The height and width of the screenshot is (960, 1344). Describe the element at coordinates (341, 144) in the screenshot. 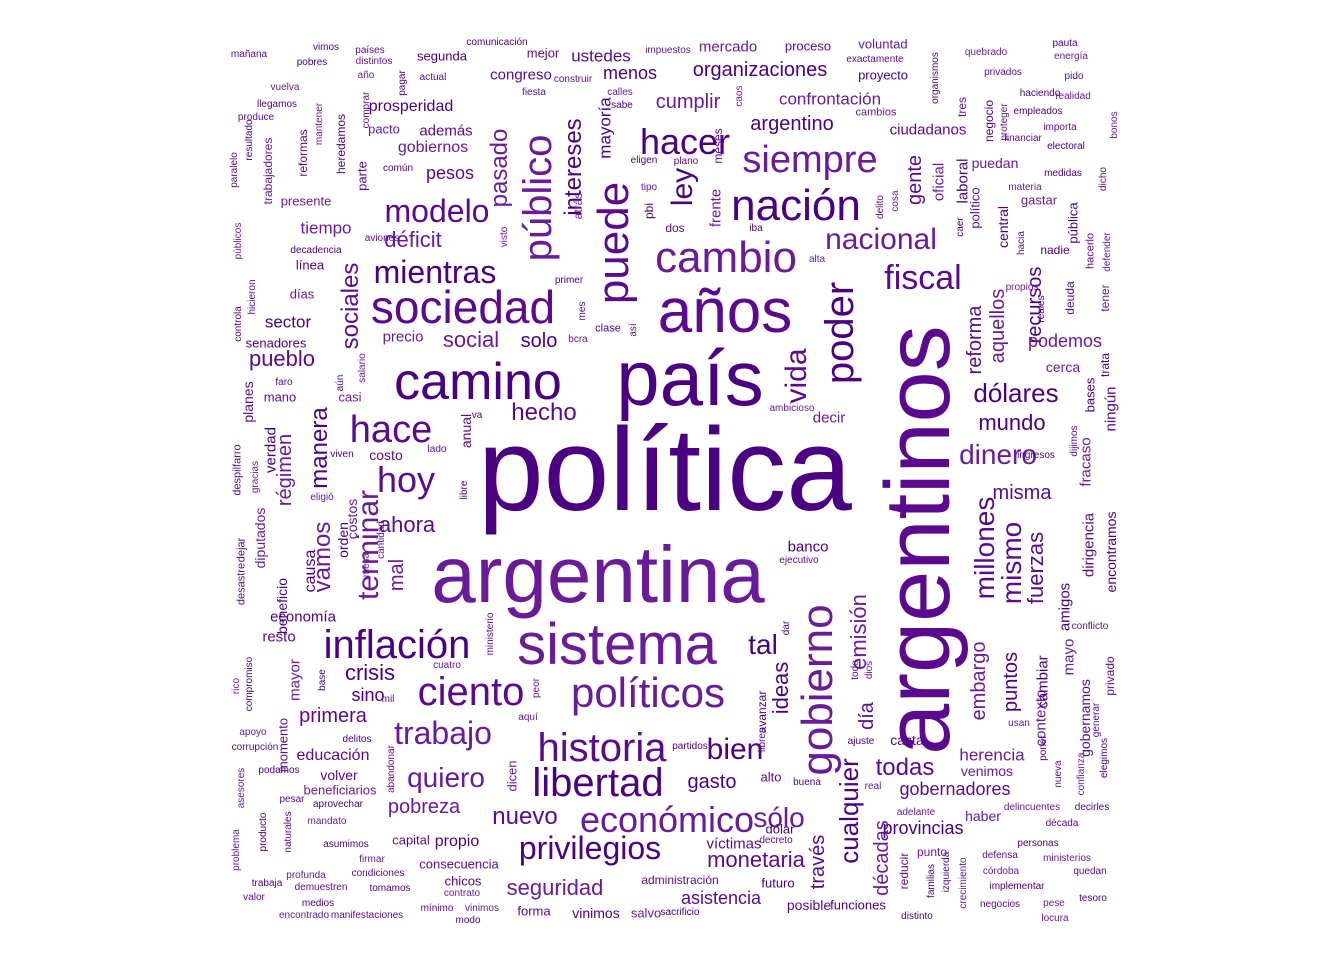

I see `word-180: heredamos` at that location.